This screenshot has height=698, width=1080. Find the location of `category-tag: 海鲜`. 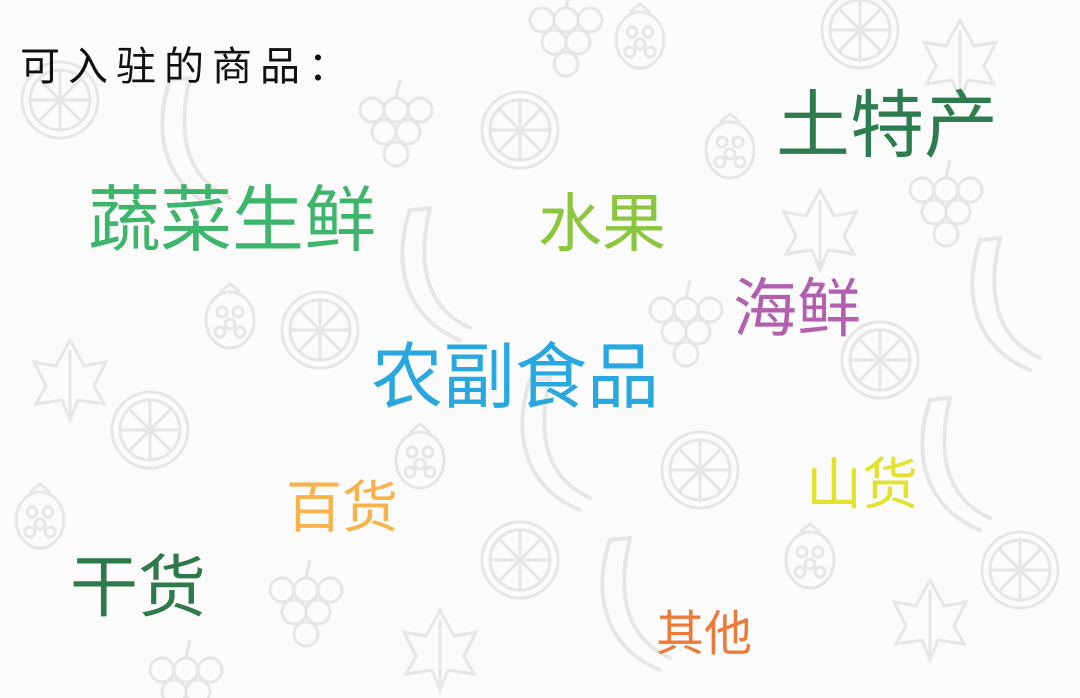

category-tag: 海鲜 is located at coordinates (797, 310).